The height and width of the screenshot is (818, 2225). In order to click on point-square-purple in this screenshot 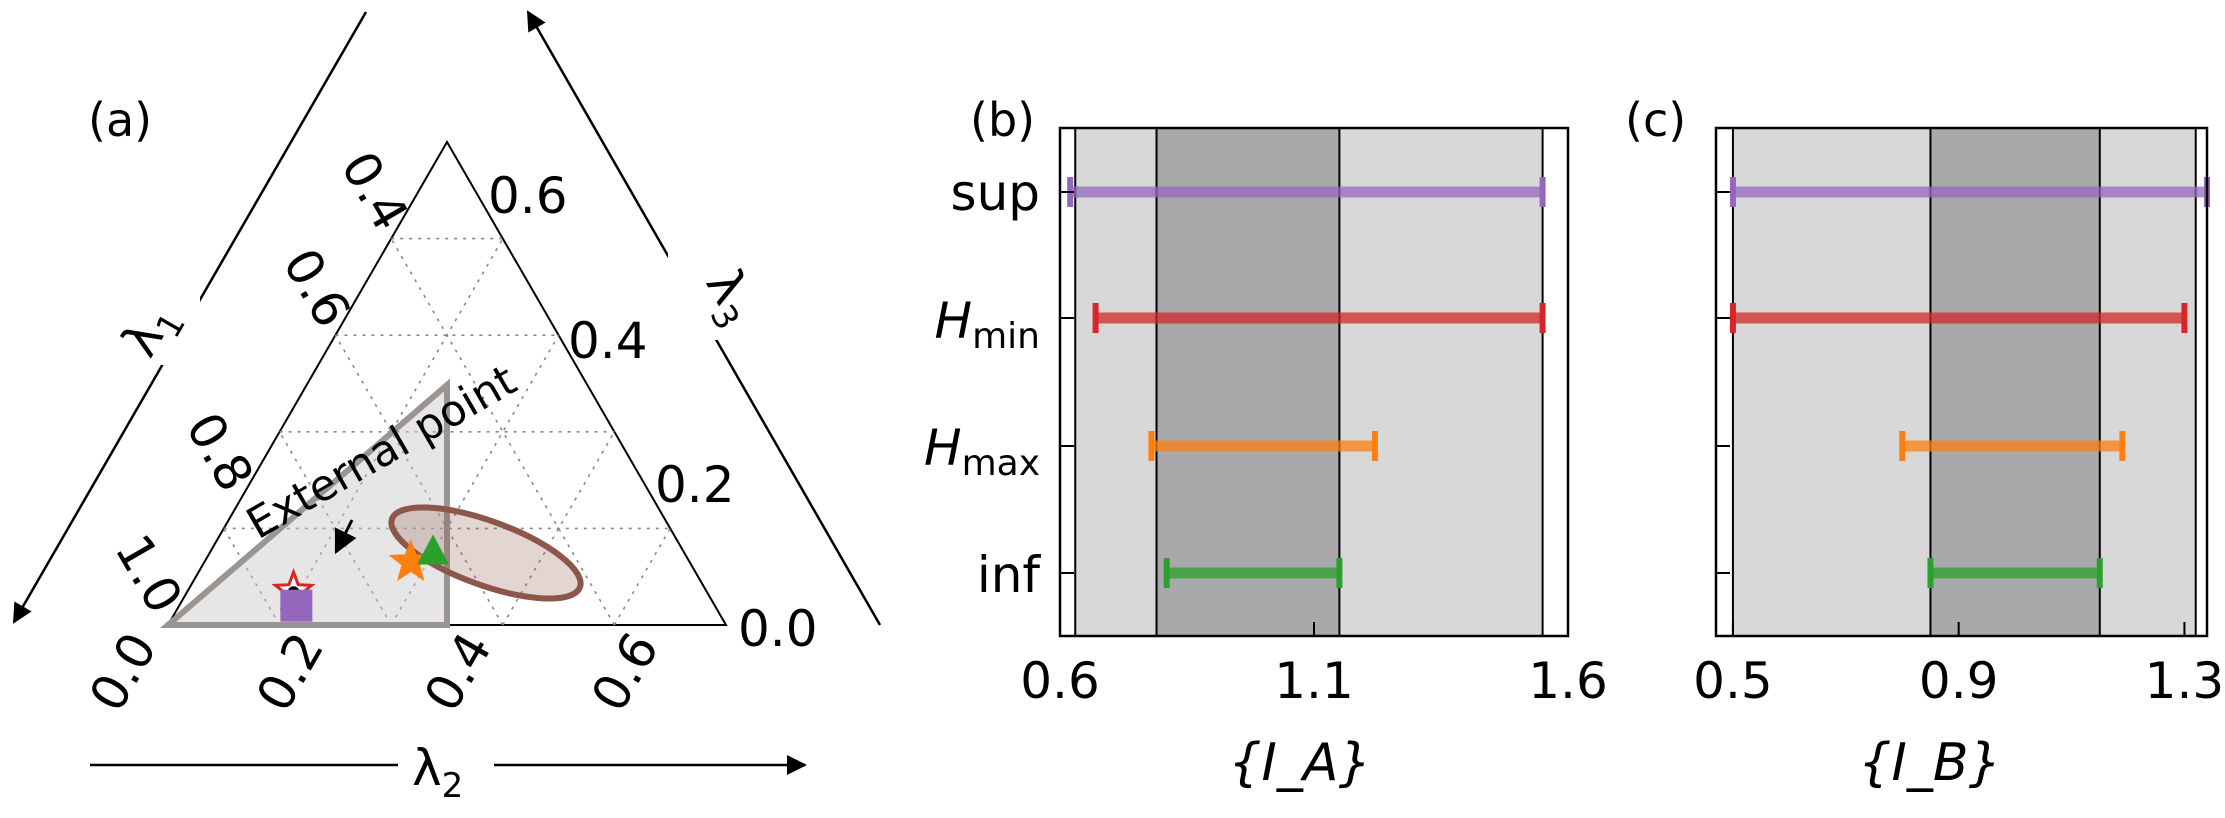, I will do `click(296, 605)`.